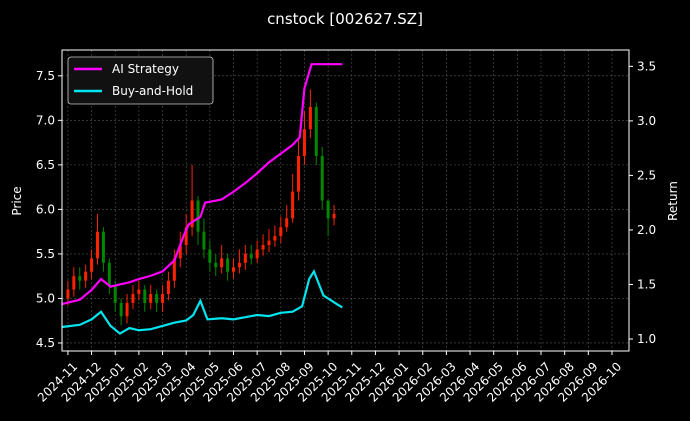 This screenshot has height=421, width=690. I want to click on y-tick-label: 5.0, so click(45, 298).